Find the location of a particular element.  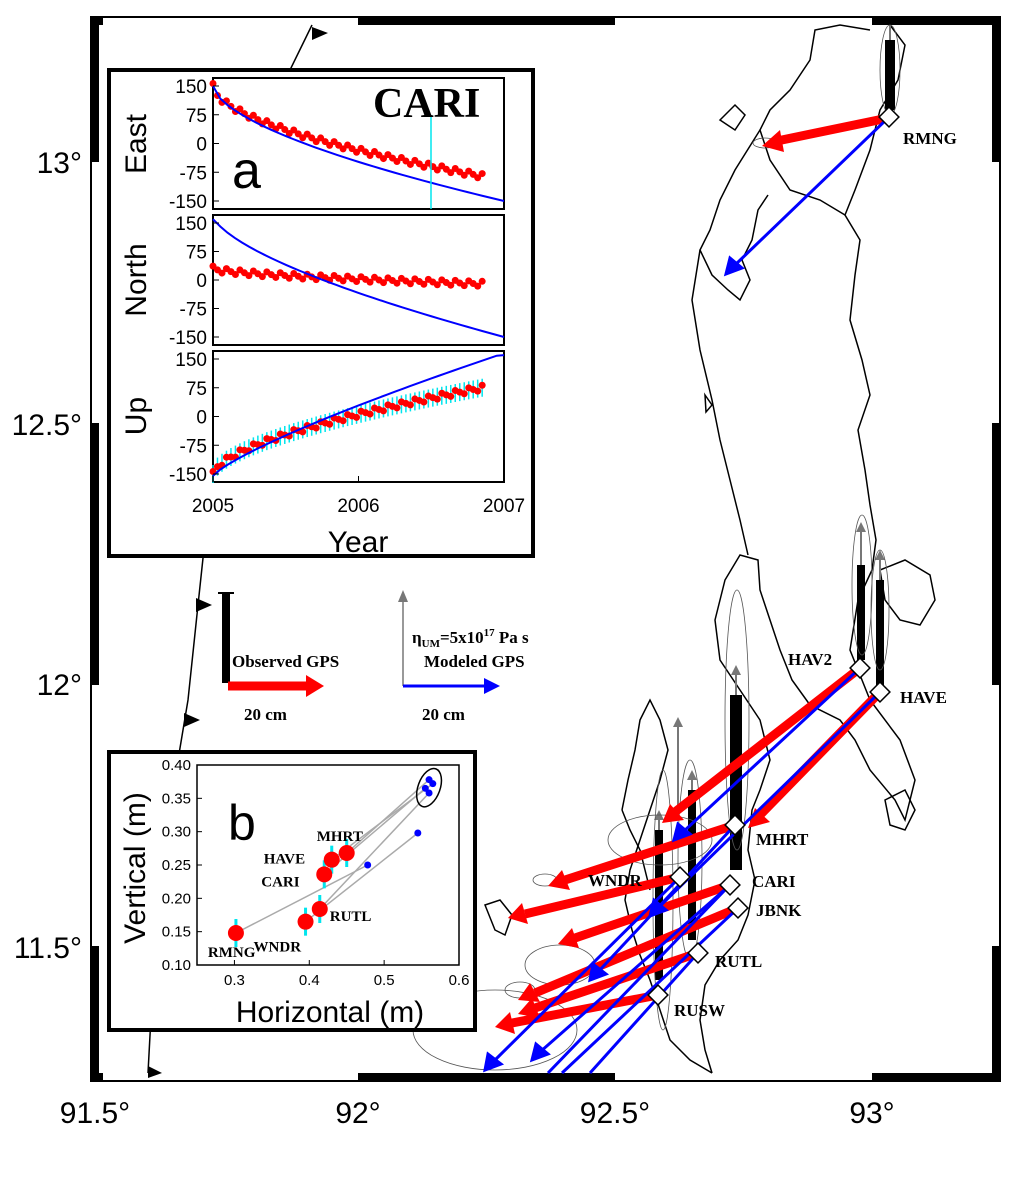

east-subplot is located at coordinates (358, 143).